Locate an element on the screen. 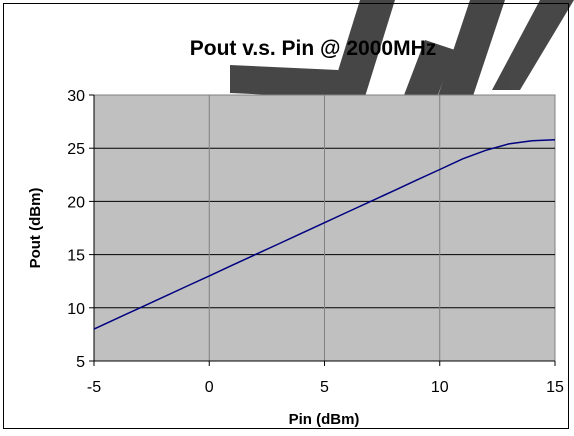  x-tick-label: 0 is located at coordinates (209, 387).